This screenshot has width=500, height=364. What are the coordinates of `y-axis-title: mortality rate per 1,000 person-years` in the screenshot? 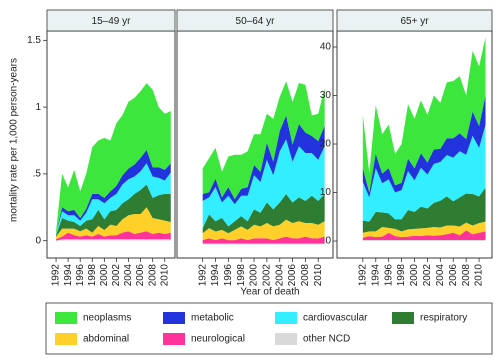 It's located at (14, 140).